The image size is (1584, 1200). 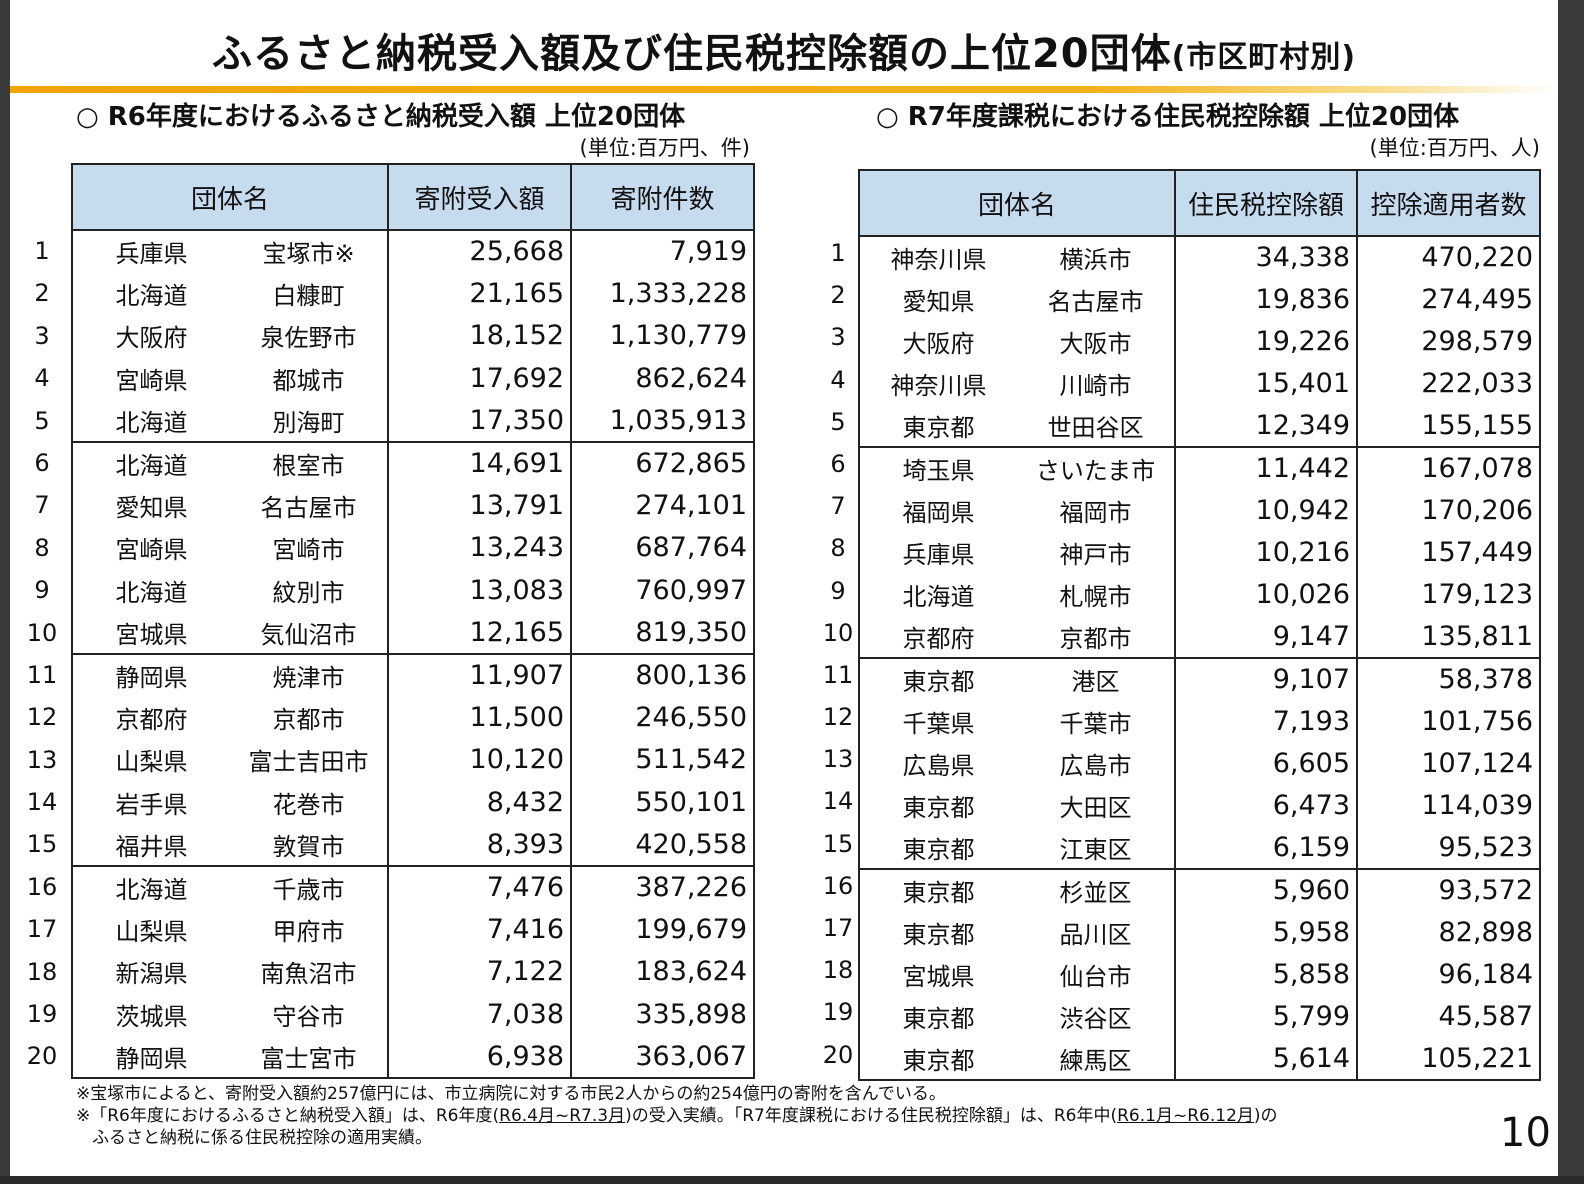 I want to click on table-row: 宮崎県 宮崎市 13,243 687,764, so click(x=413, y=548).